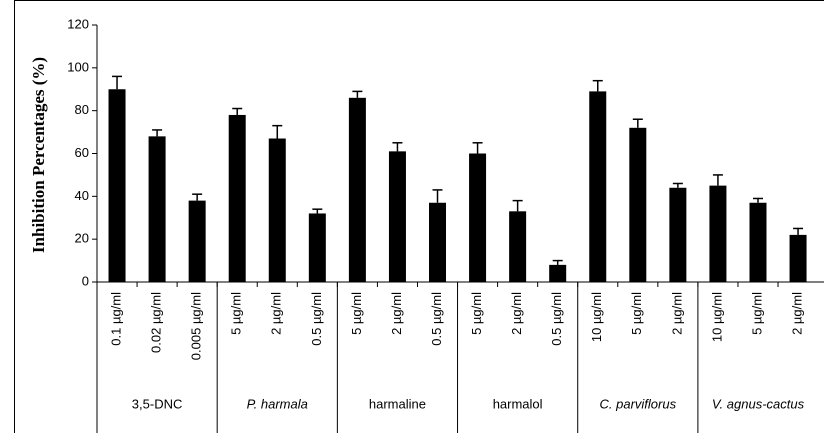 This screenshot has height=433, width=824. What do you see at coordinates (758, 403) in the screenshot?
I see `group-label: V. agnus-cactus` at bounding box center [758, 403].